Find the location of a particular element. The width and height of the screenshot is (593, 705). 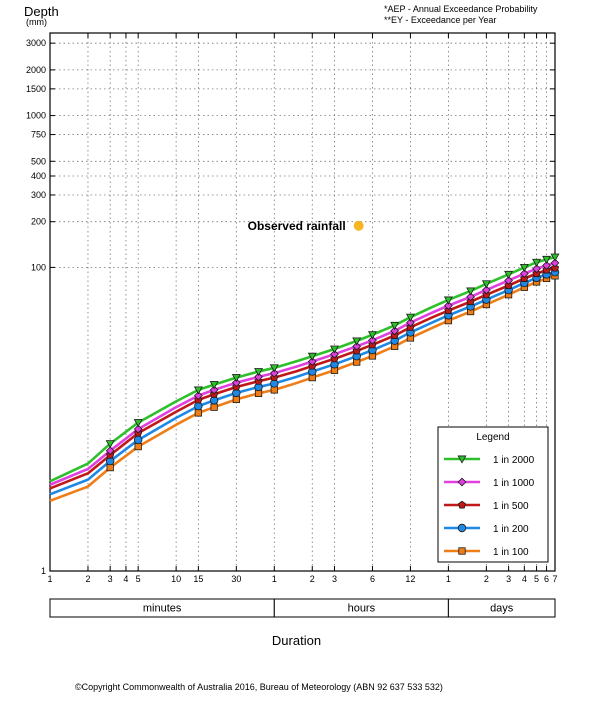

observed-rainfall-point is located at coordinates (358, 225).